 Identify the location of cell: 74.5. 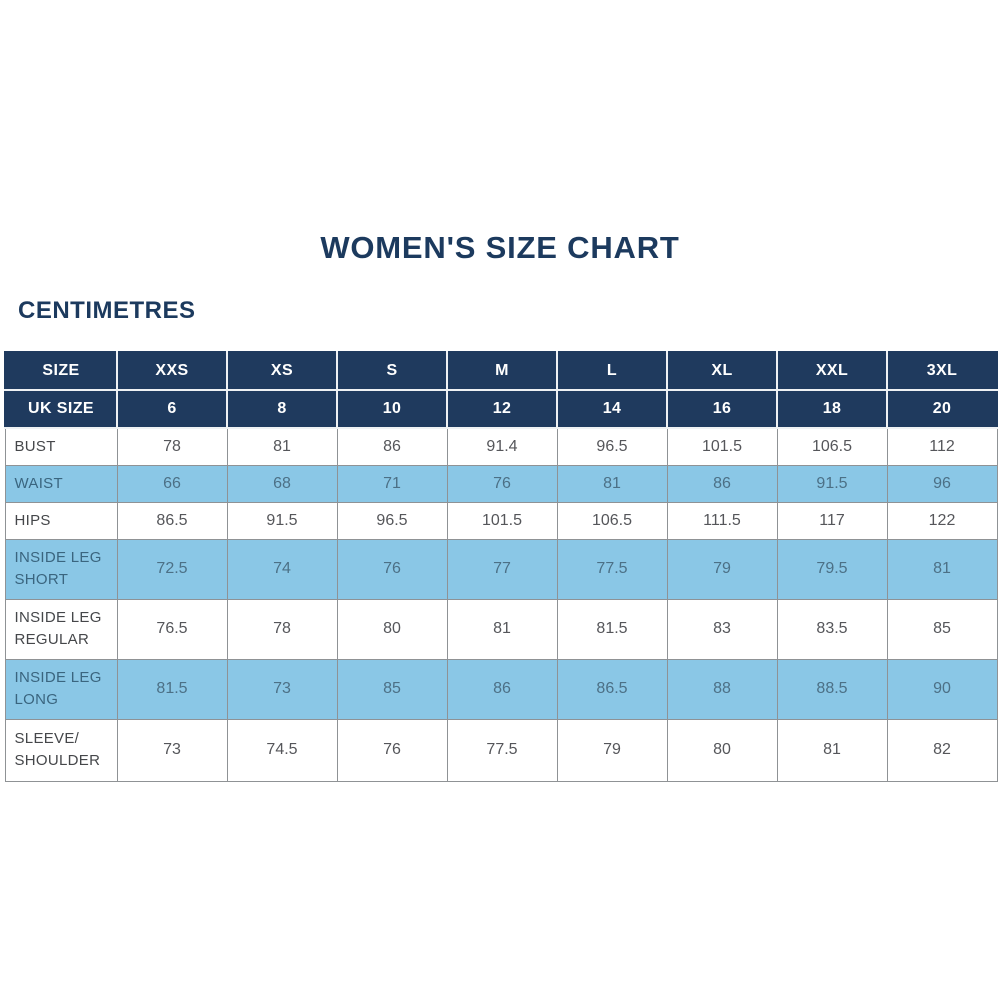
(282, 750).